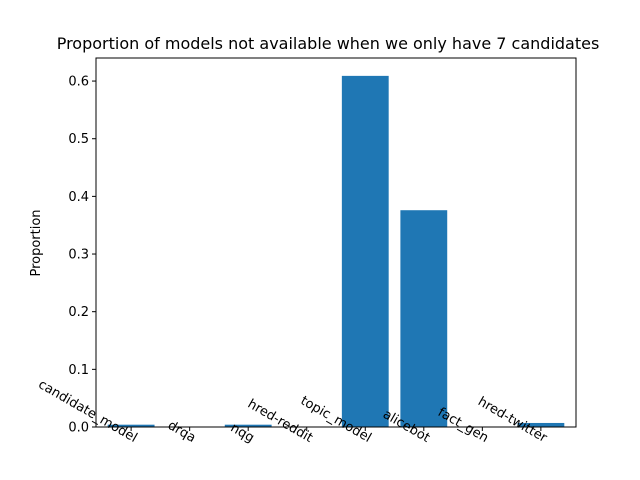 The height and width of the screenshot is (480, 640). What do you see at coordinates (242, 433) in the screenshot?
I see `x-tick-label-nqg: nqg` at bounding box center [242, 433].